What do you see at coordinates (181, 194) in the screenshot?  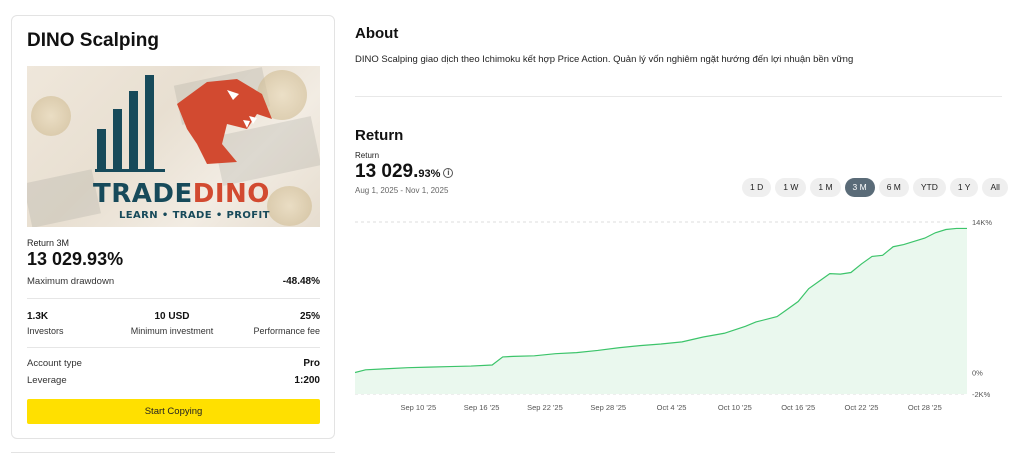 I see `banner-brand-name: TRADEDINO` at bounding box center [181, 194].